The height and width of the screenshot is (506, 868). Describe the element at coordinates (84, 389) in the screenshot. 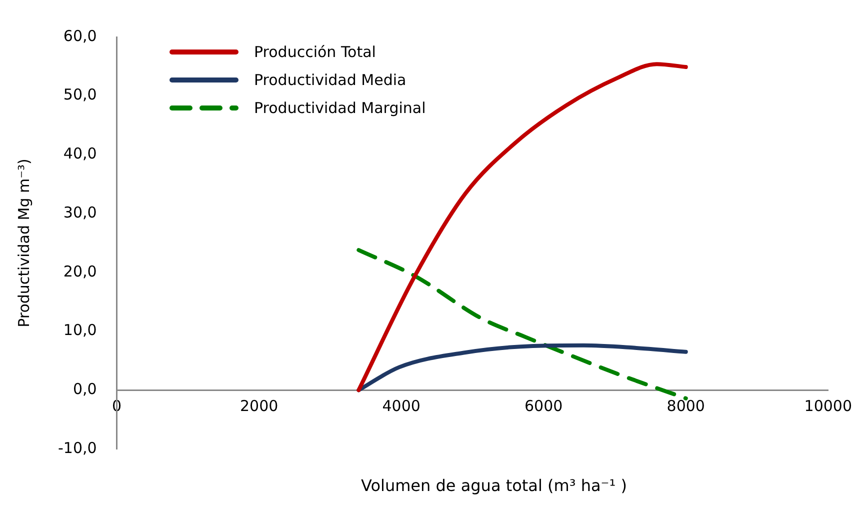

I see `y-tick-label: 0,0` at that location.